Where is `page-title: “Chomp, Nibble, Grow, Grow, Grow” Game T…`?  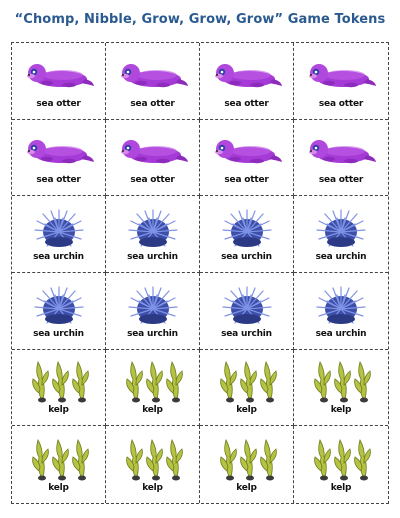 page-title: “Chomp, Nibble, Grow, Grow, Grow” Game T… is located at coordinates (200, 19).